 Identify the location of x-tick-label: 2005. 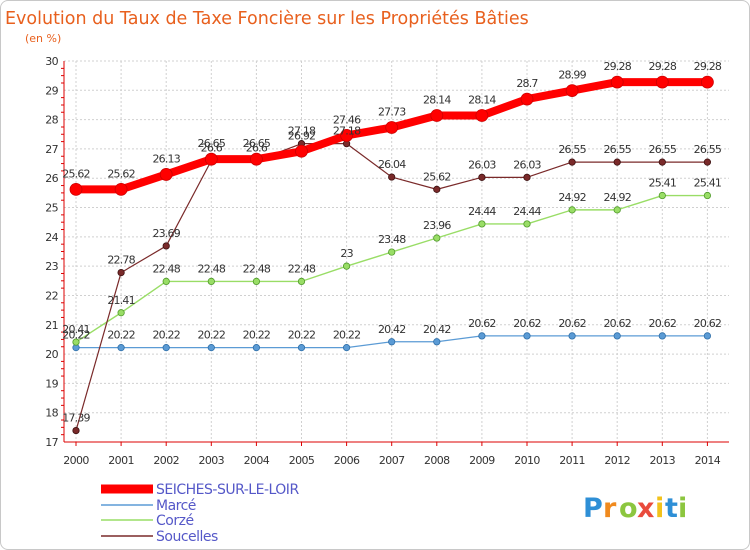
(302, 460).